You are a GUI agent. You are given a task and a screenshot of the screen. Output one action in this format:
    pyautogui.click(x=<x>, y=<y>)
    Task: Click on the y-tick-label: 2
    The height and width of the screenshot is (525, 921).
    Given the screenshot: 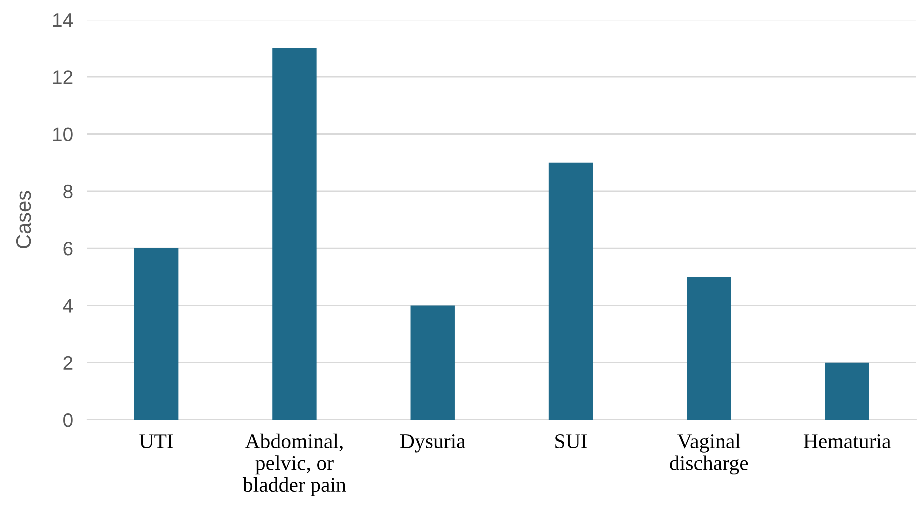 What is the action you would take?
    pyautogui.click(x=68, y=363)
    